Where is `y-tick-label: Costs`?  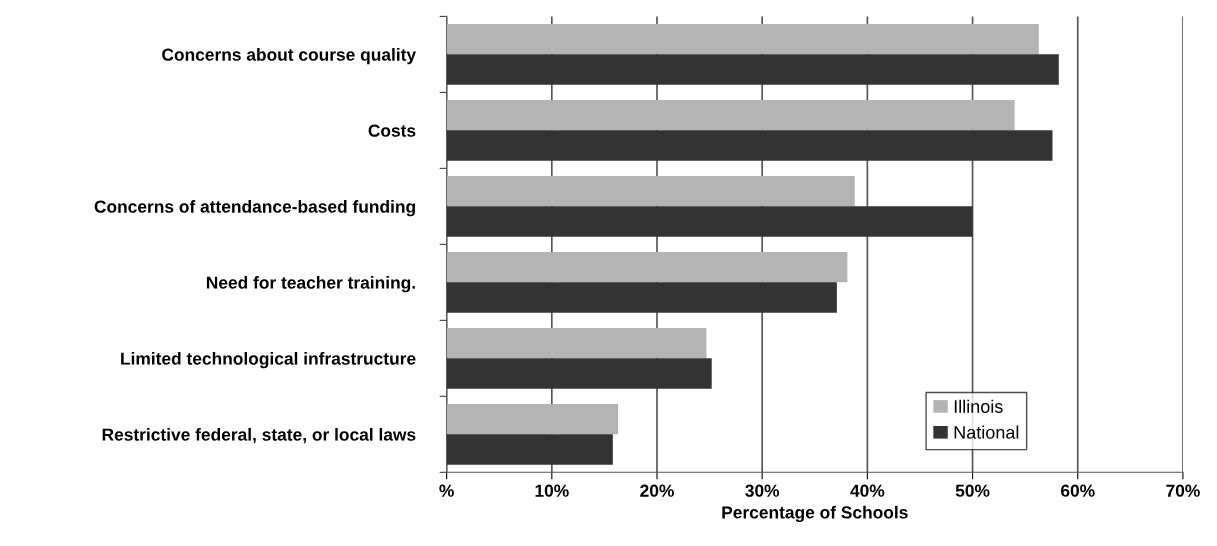 y-tick-label: Costs is located at coordinates (392, 130).